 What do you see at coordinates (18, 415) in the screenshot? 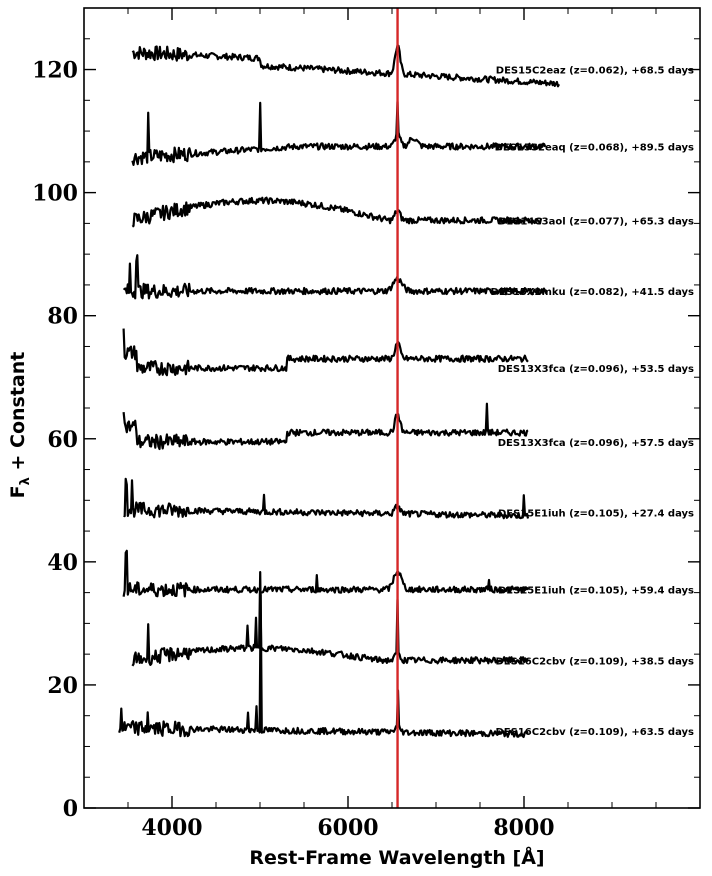
I see `y-axis-title-rest: + Constant` at bounding box center [18, 415].